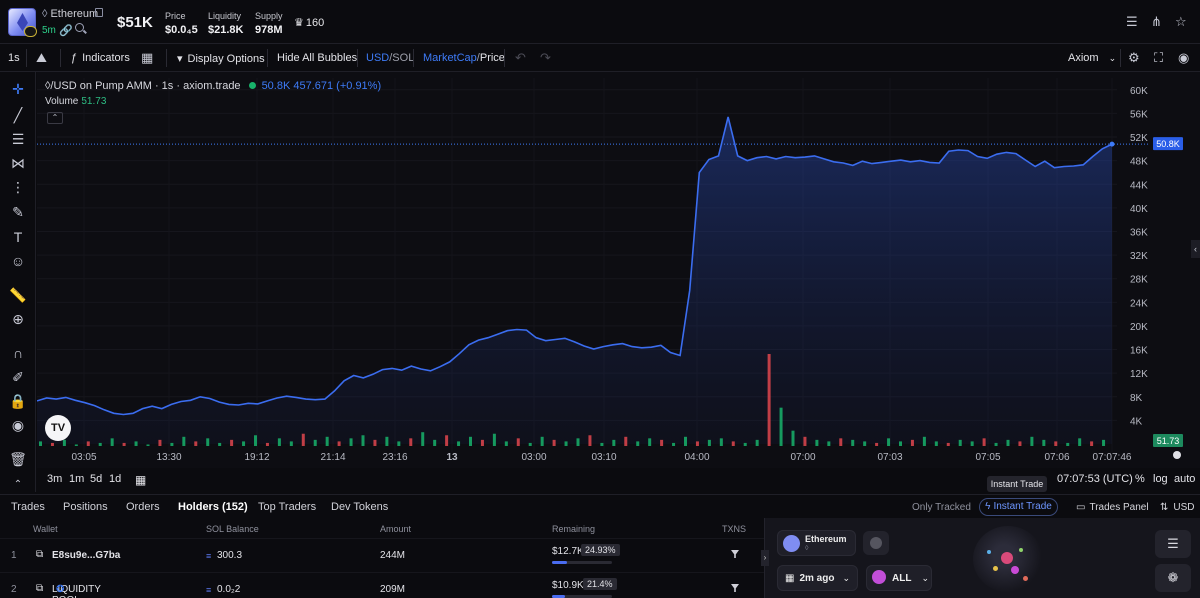 The image size is (1200, 598). What do you see at coordinates (1140, 479) in the screenshot?
I see `percent-toggle: %` at bounding box center [1140, 479].